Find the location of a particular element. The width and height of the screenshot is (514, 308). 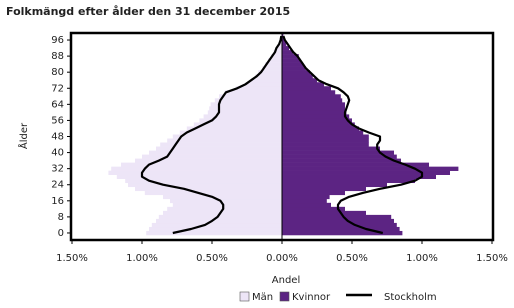

y-tick-label: 0 is located at coordinates (61, 233).